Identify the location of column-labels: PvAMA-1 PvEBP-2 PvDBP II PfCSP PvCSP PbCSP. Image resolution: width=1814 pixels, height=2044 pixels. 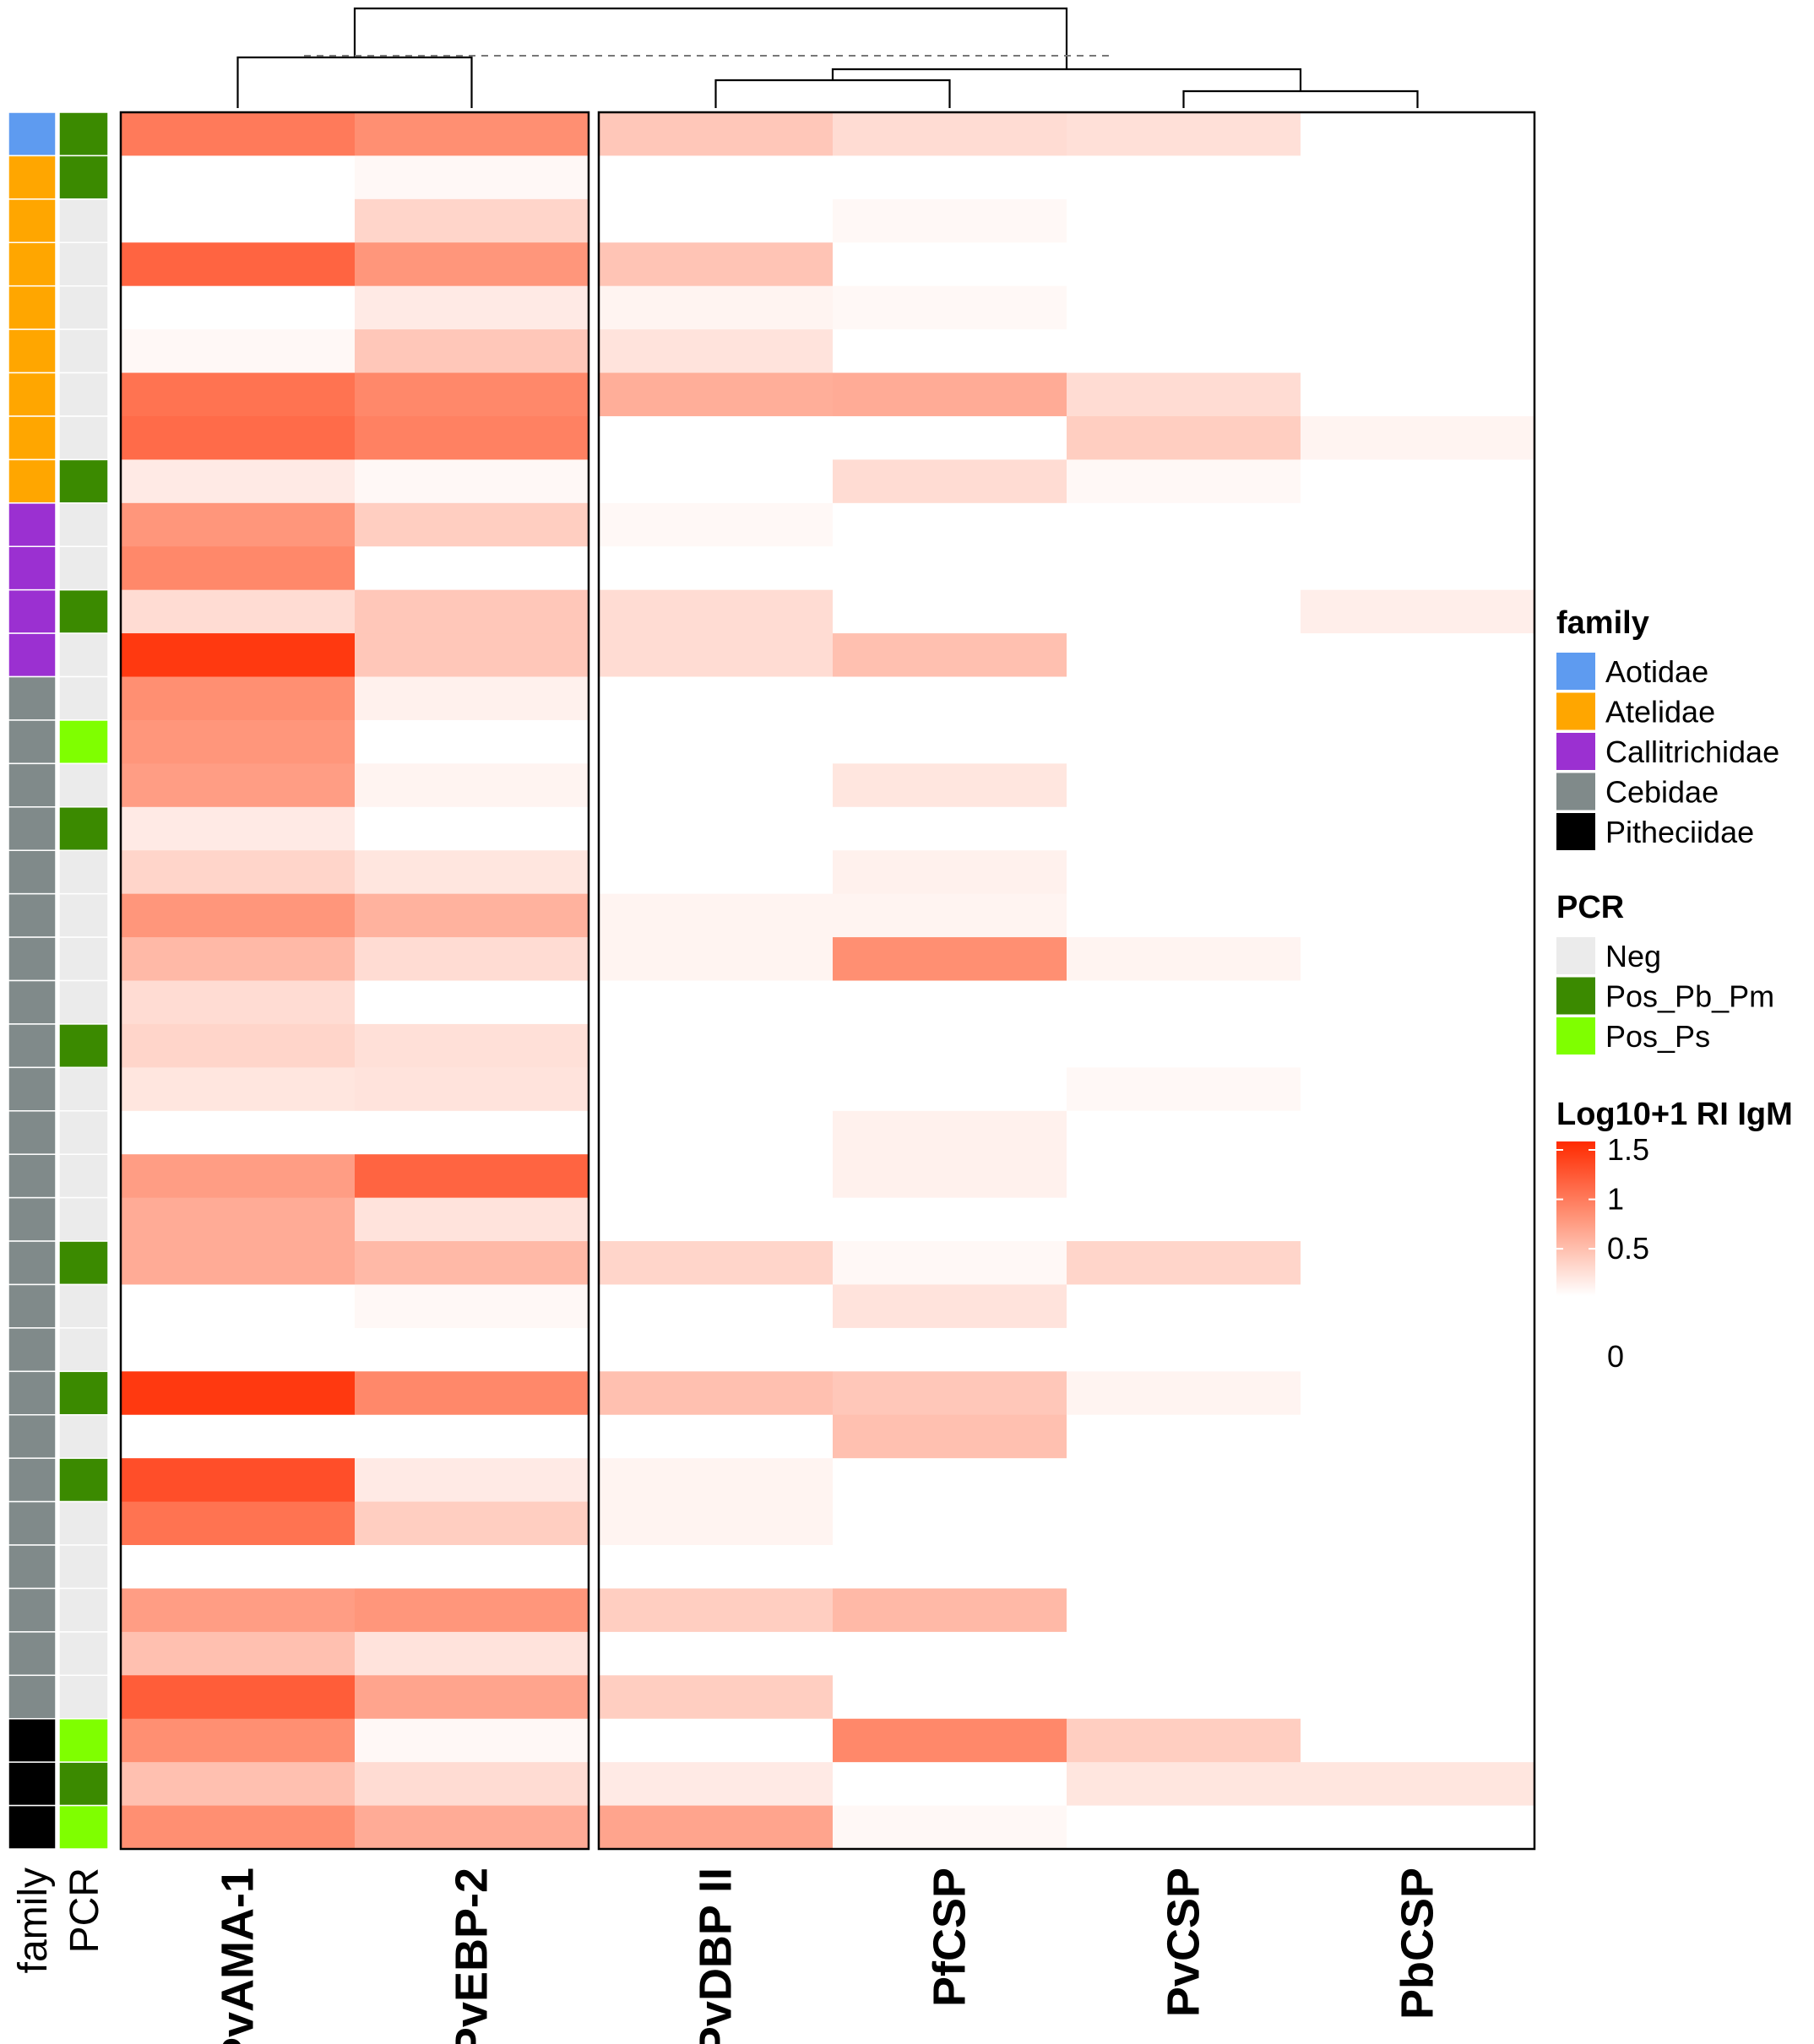
(828, 1956).